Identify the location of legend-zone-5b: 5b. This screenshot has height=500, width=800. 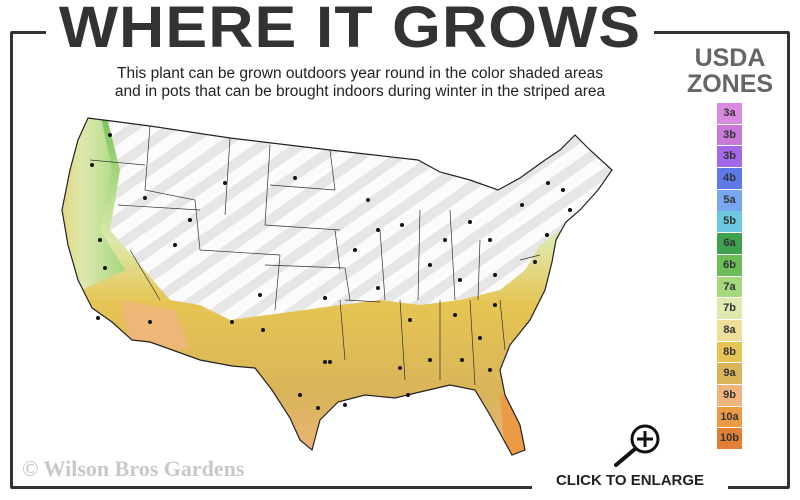
(729, 222).